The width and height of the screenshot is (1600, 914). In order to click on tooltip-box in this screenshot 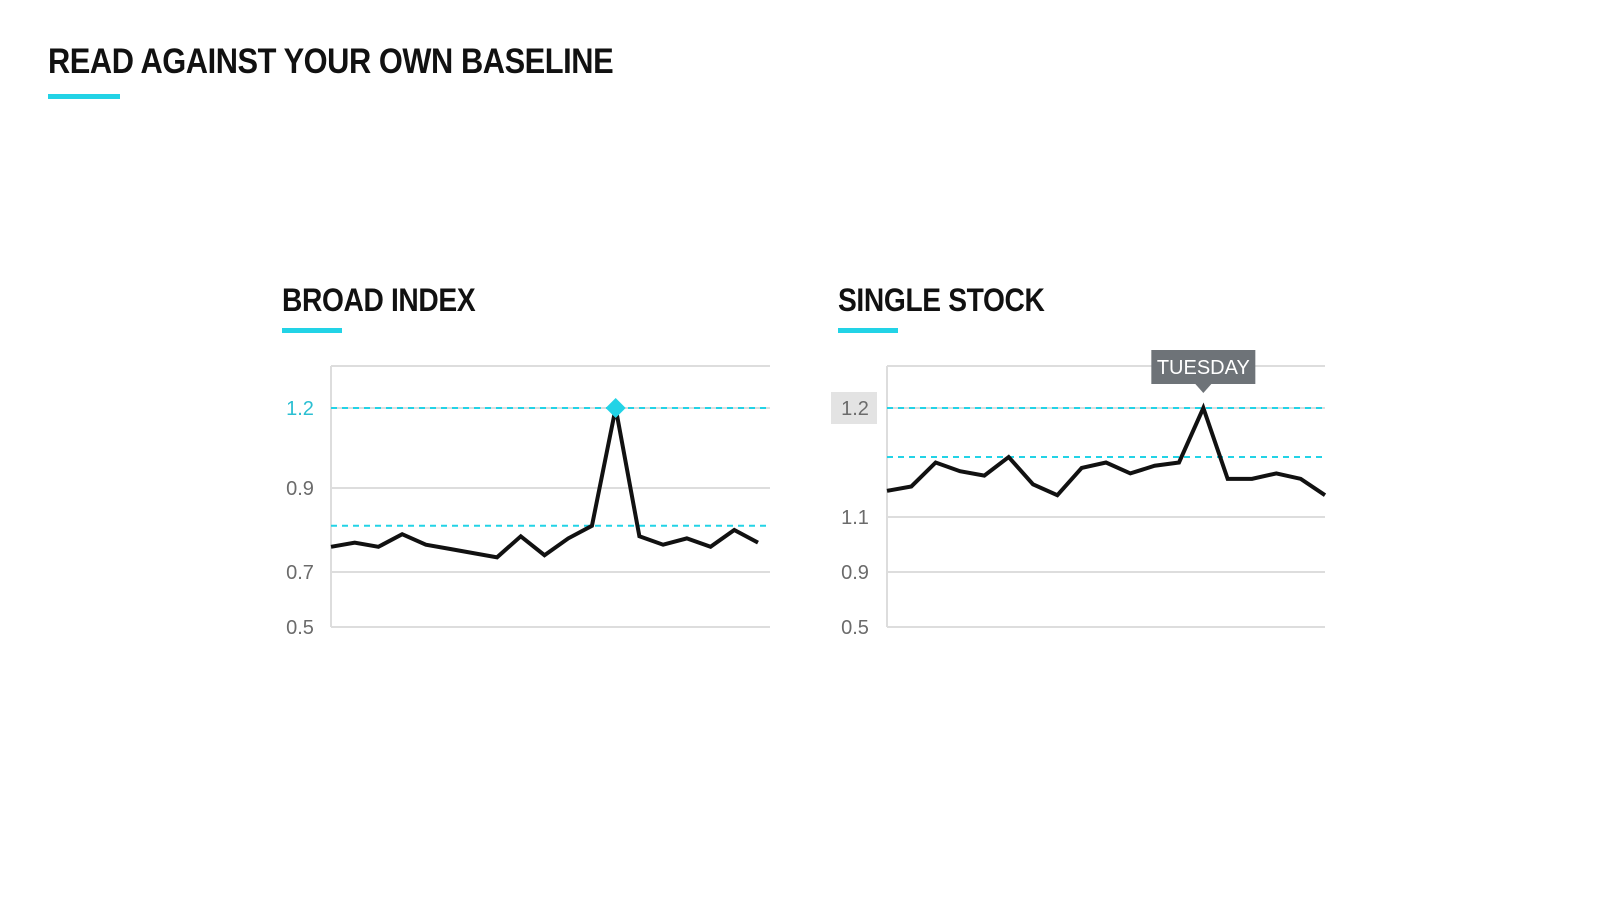, I will do `click(1203, 367)`.